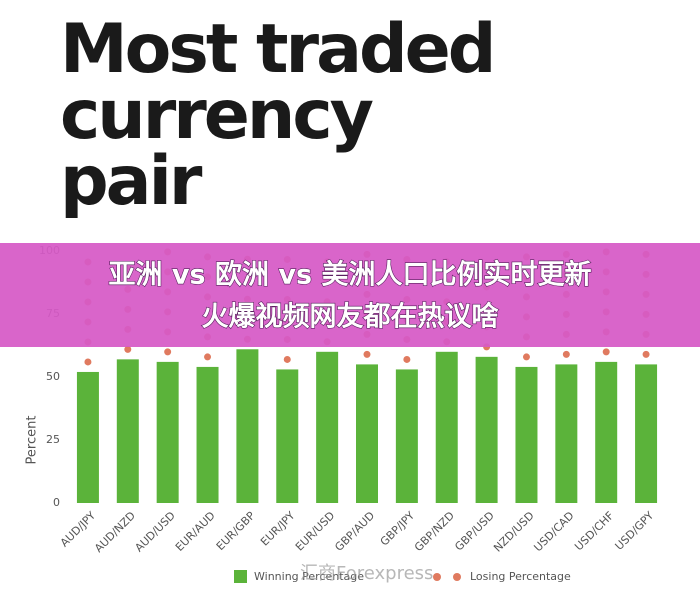 This screenshot has height=592, width=700. I want to click on watermark: 汇商Forexpress, so click(366, 573).